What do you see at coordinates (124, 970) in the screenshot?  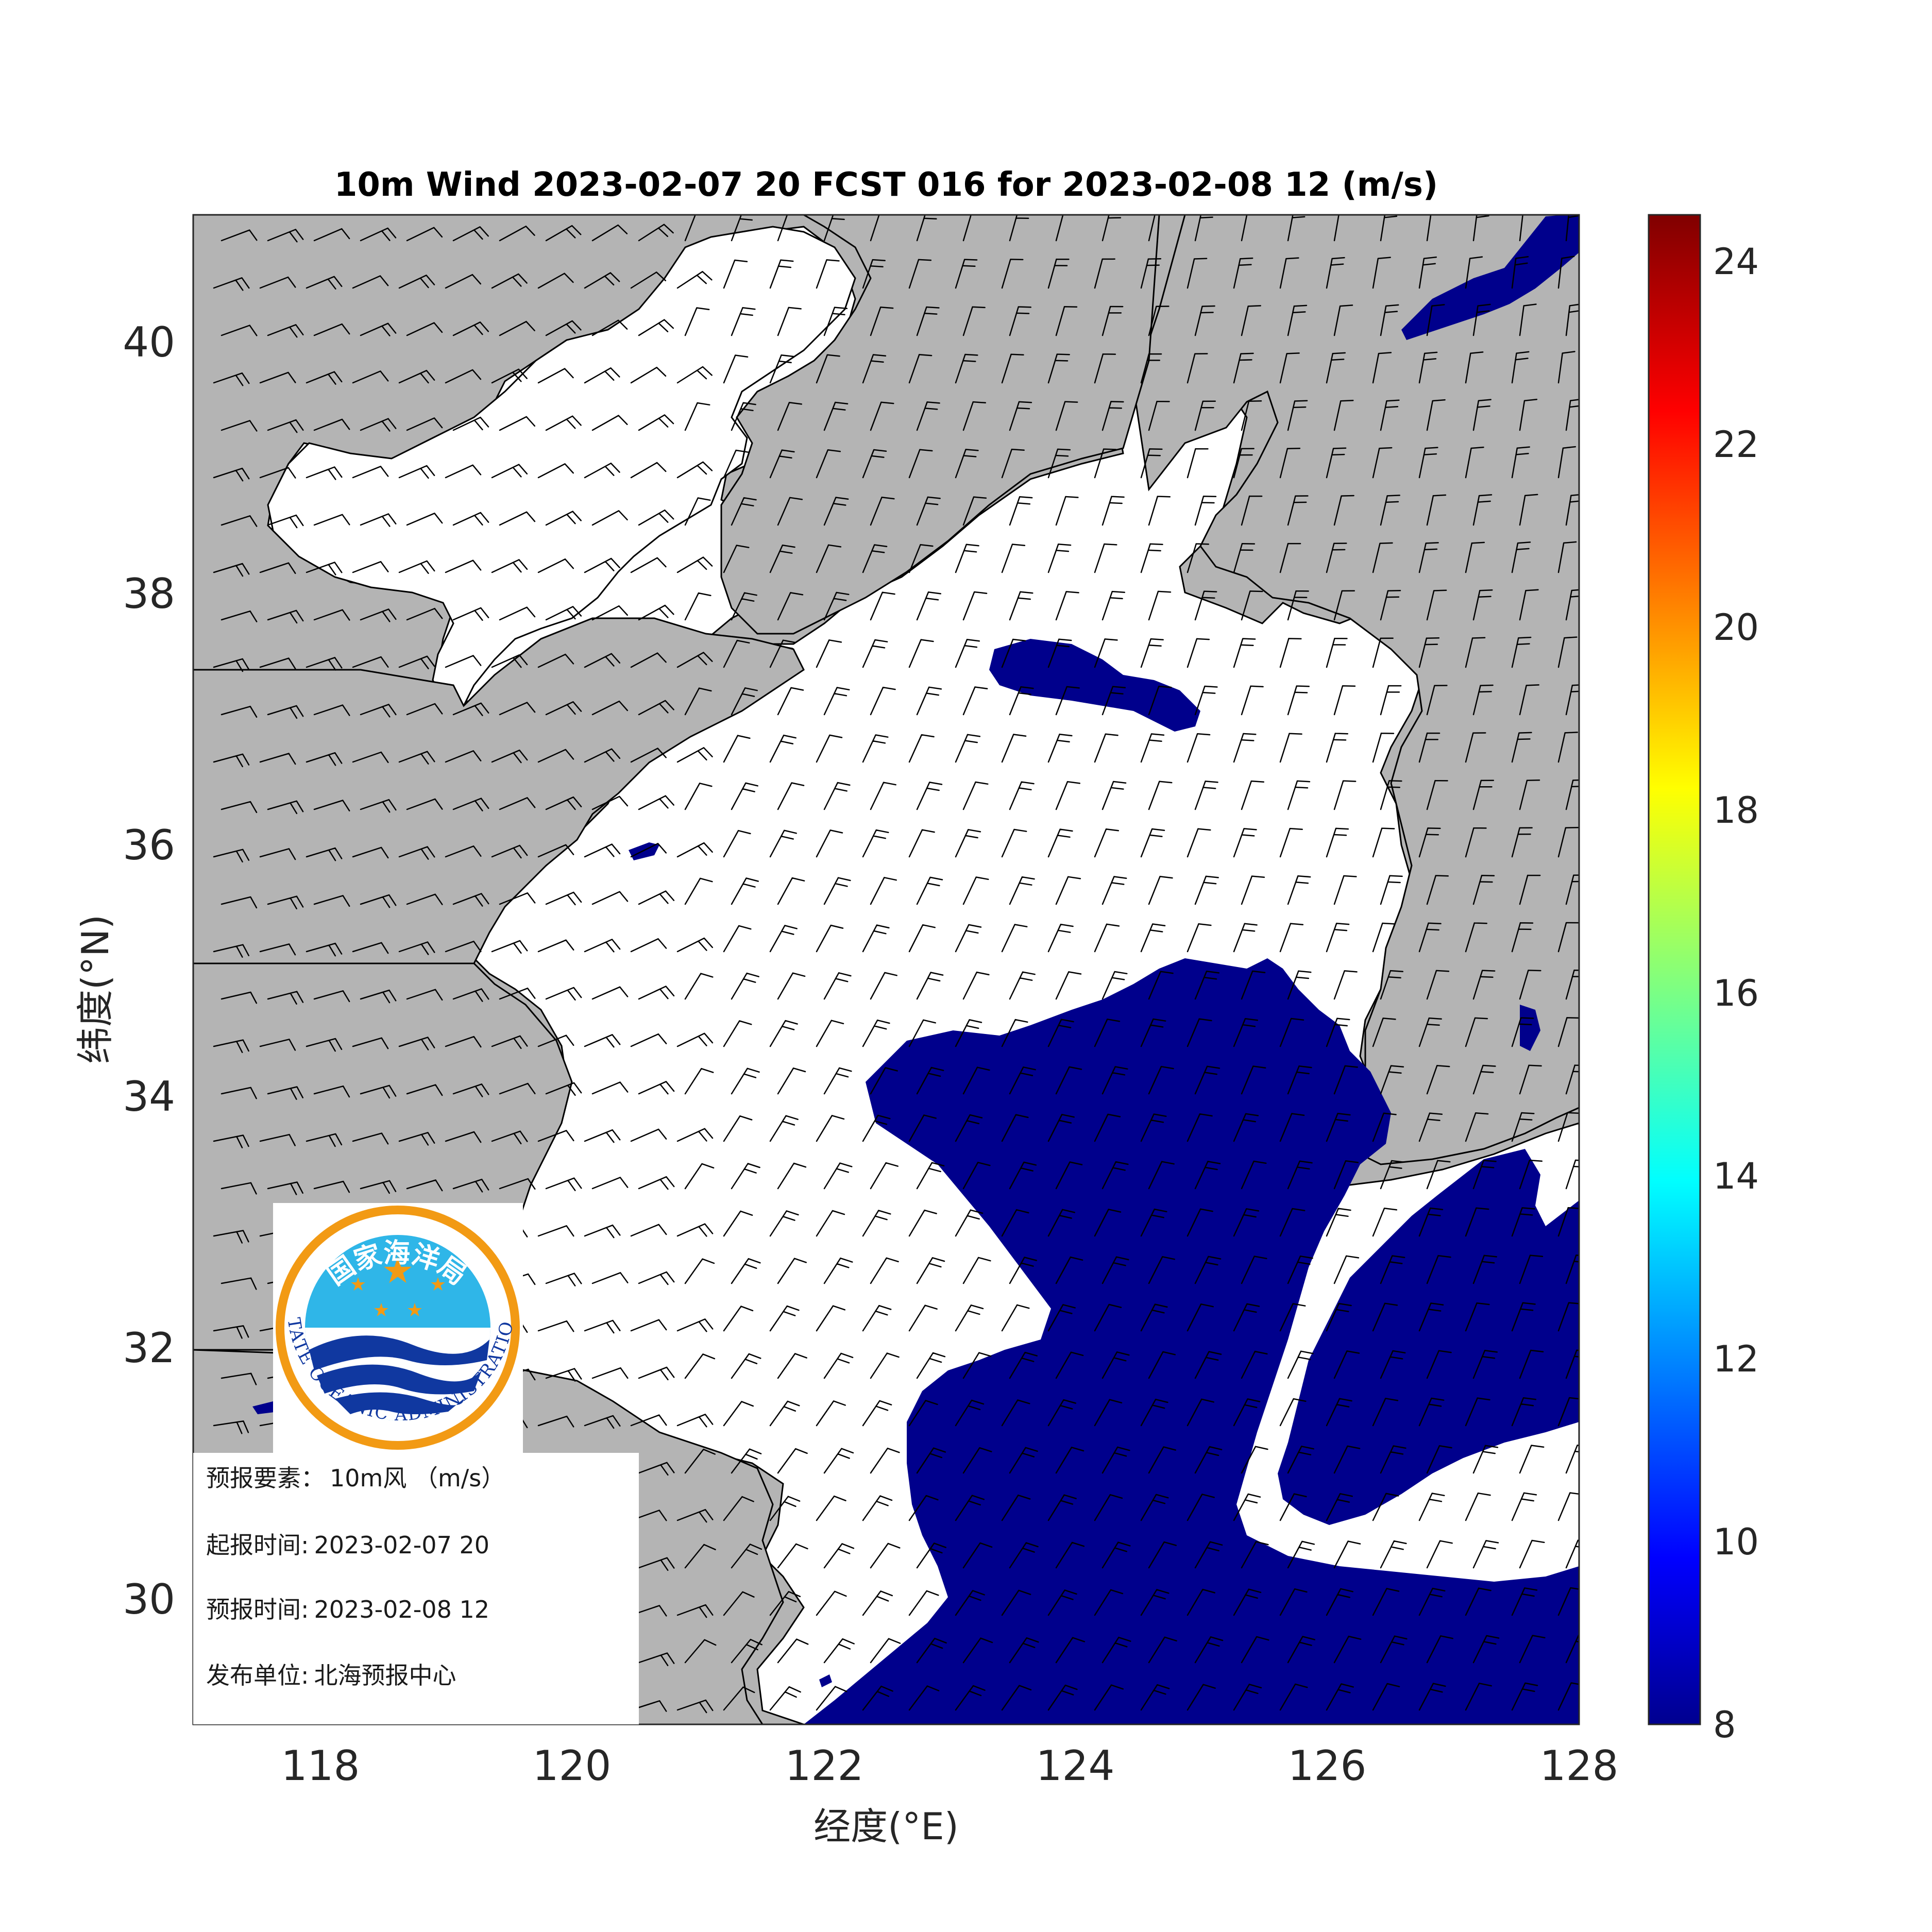 I see `y-axis: 40 38 36 34 32 30 纬度(°N)` at bounding box center [124, 970].